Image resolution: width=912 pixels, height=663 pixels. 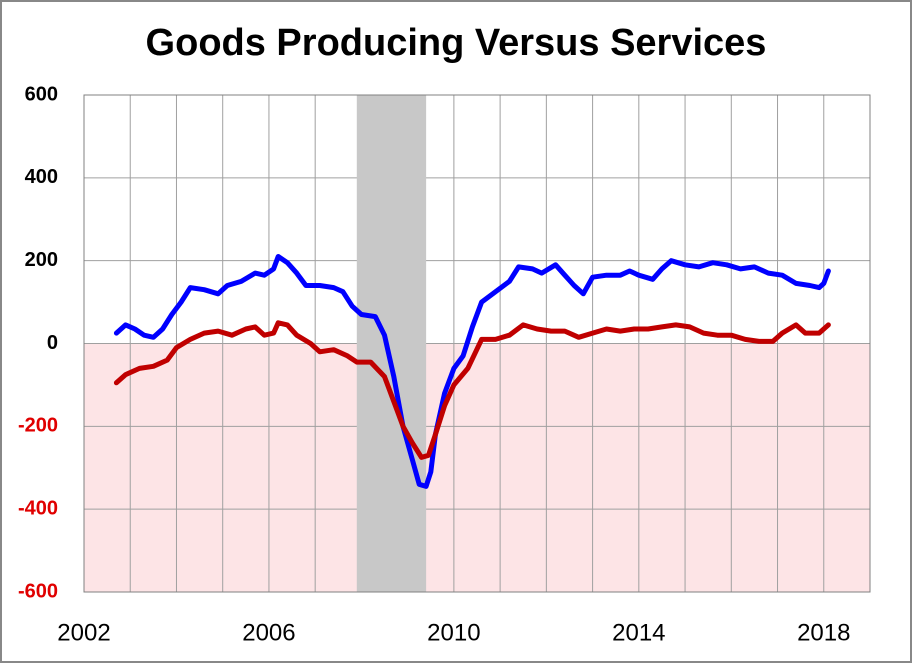 What do you see at coordinates (52, 343) in the screenshot?
I see `y-tick-label: 0` at bounding box center [52, 343].